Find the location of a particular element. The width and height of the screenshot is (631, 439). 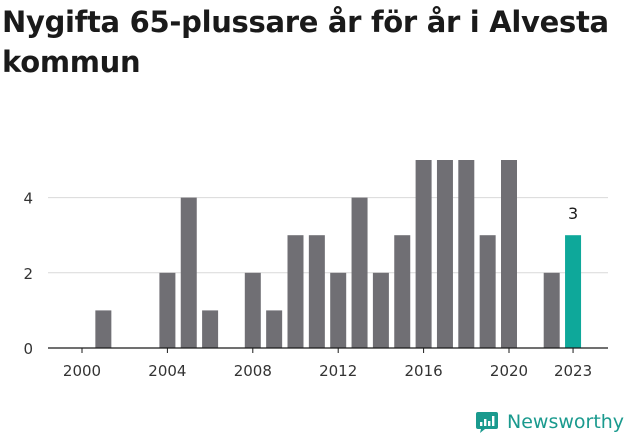

bar-2014 is located at coordinates (380, 310).